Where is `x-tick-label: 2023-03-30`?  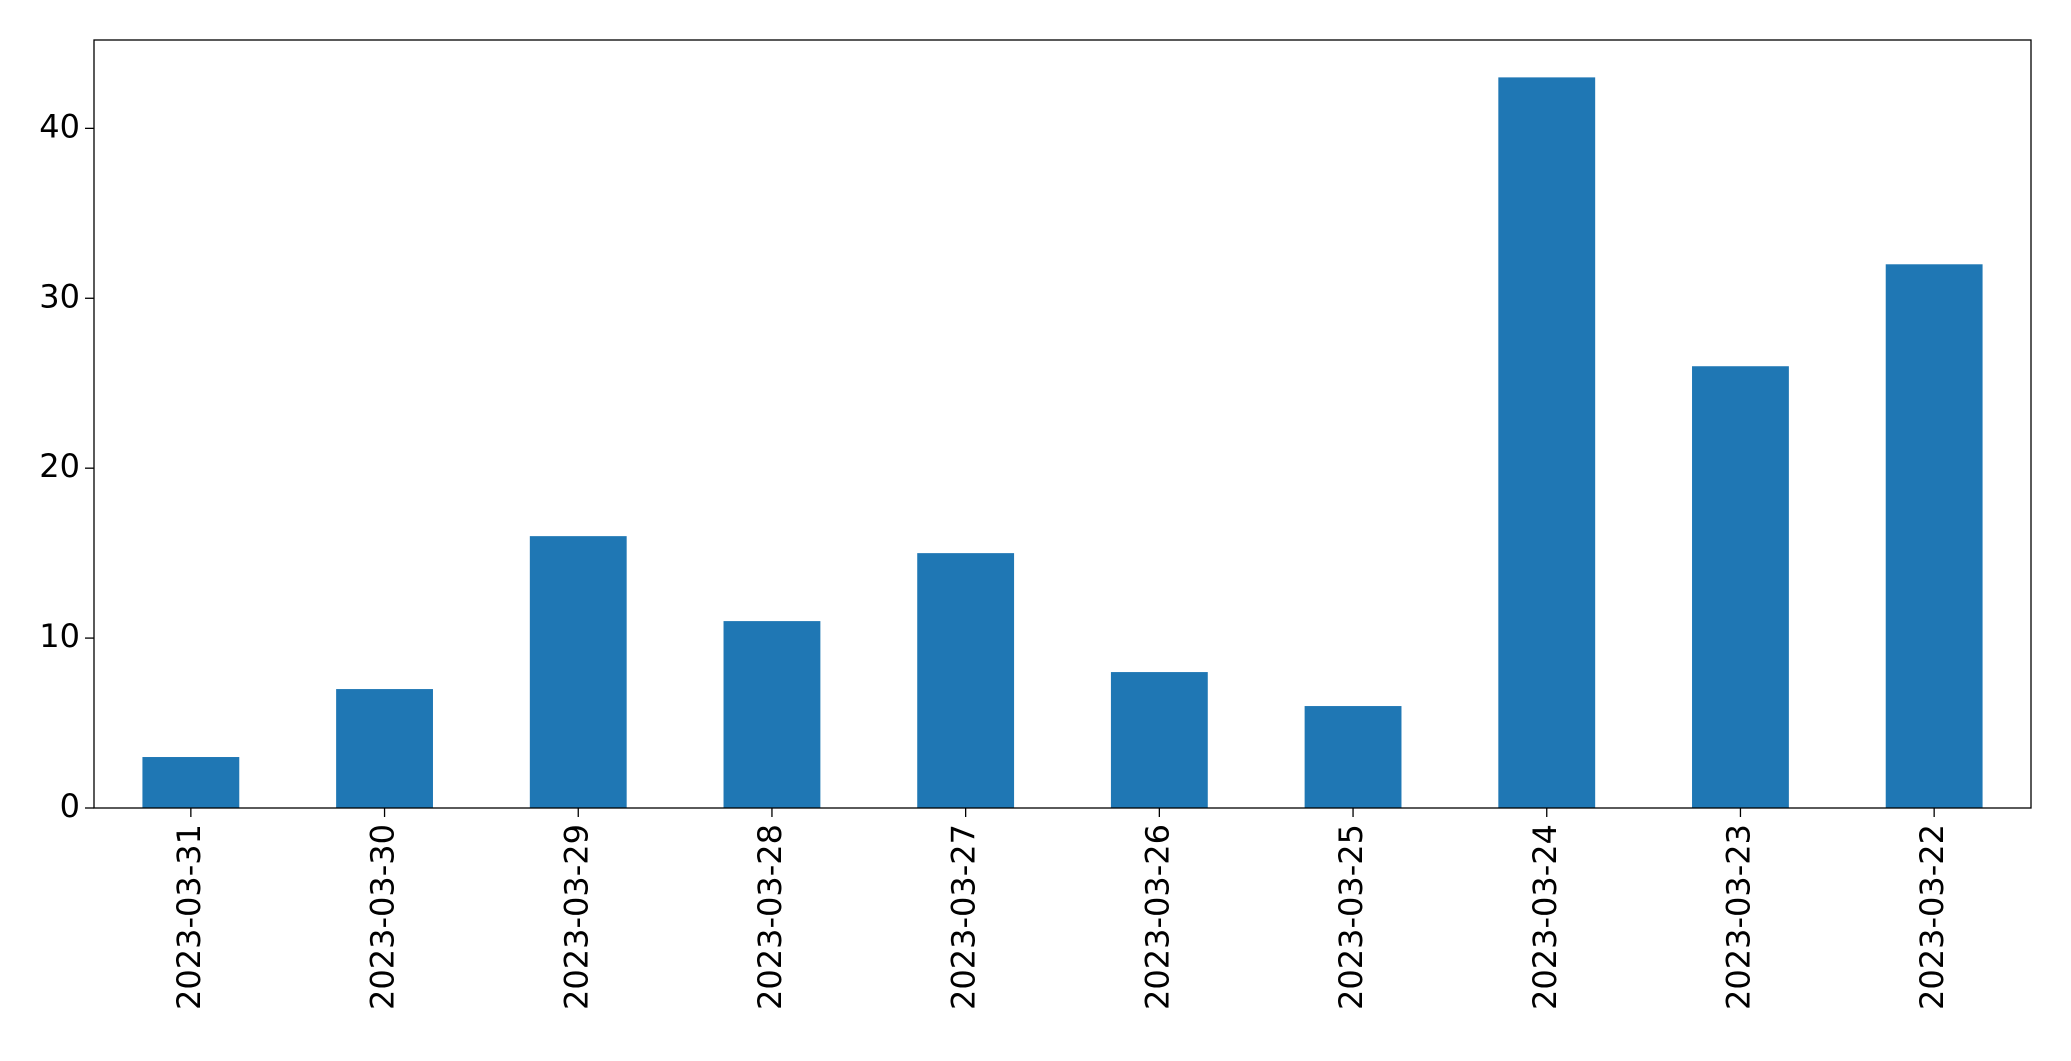 x-tick-label: 2023-03-30 is located at coordinates (383, 917).